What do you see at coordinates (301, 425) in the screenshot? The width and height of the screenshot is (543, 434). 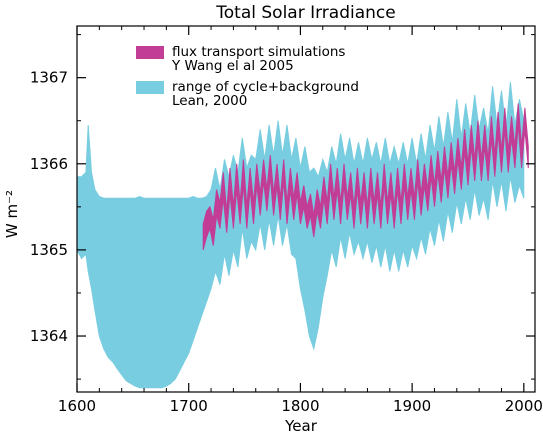 I see `x-axis-label: Year` at bounding box center [301, 425].